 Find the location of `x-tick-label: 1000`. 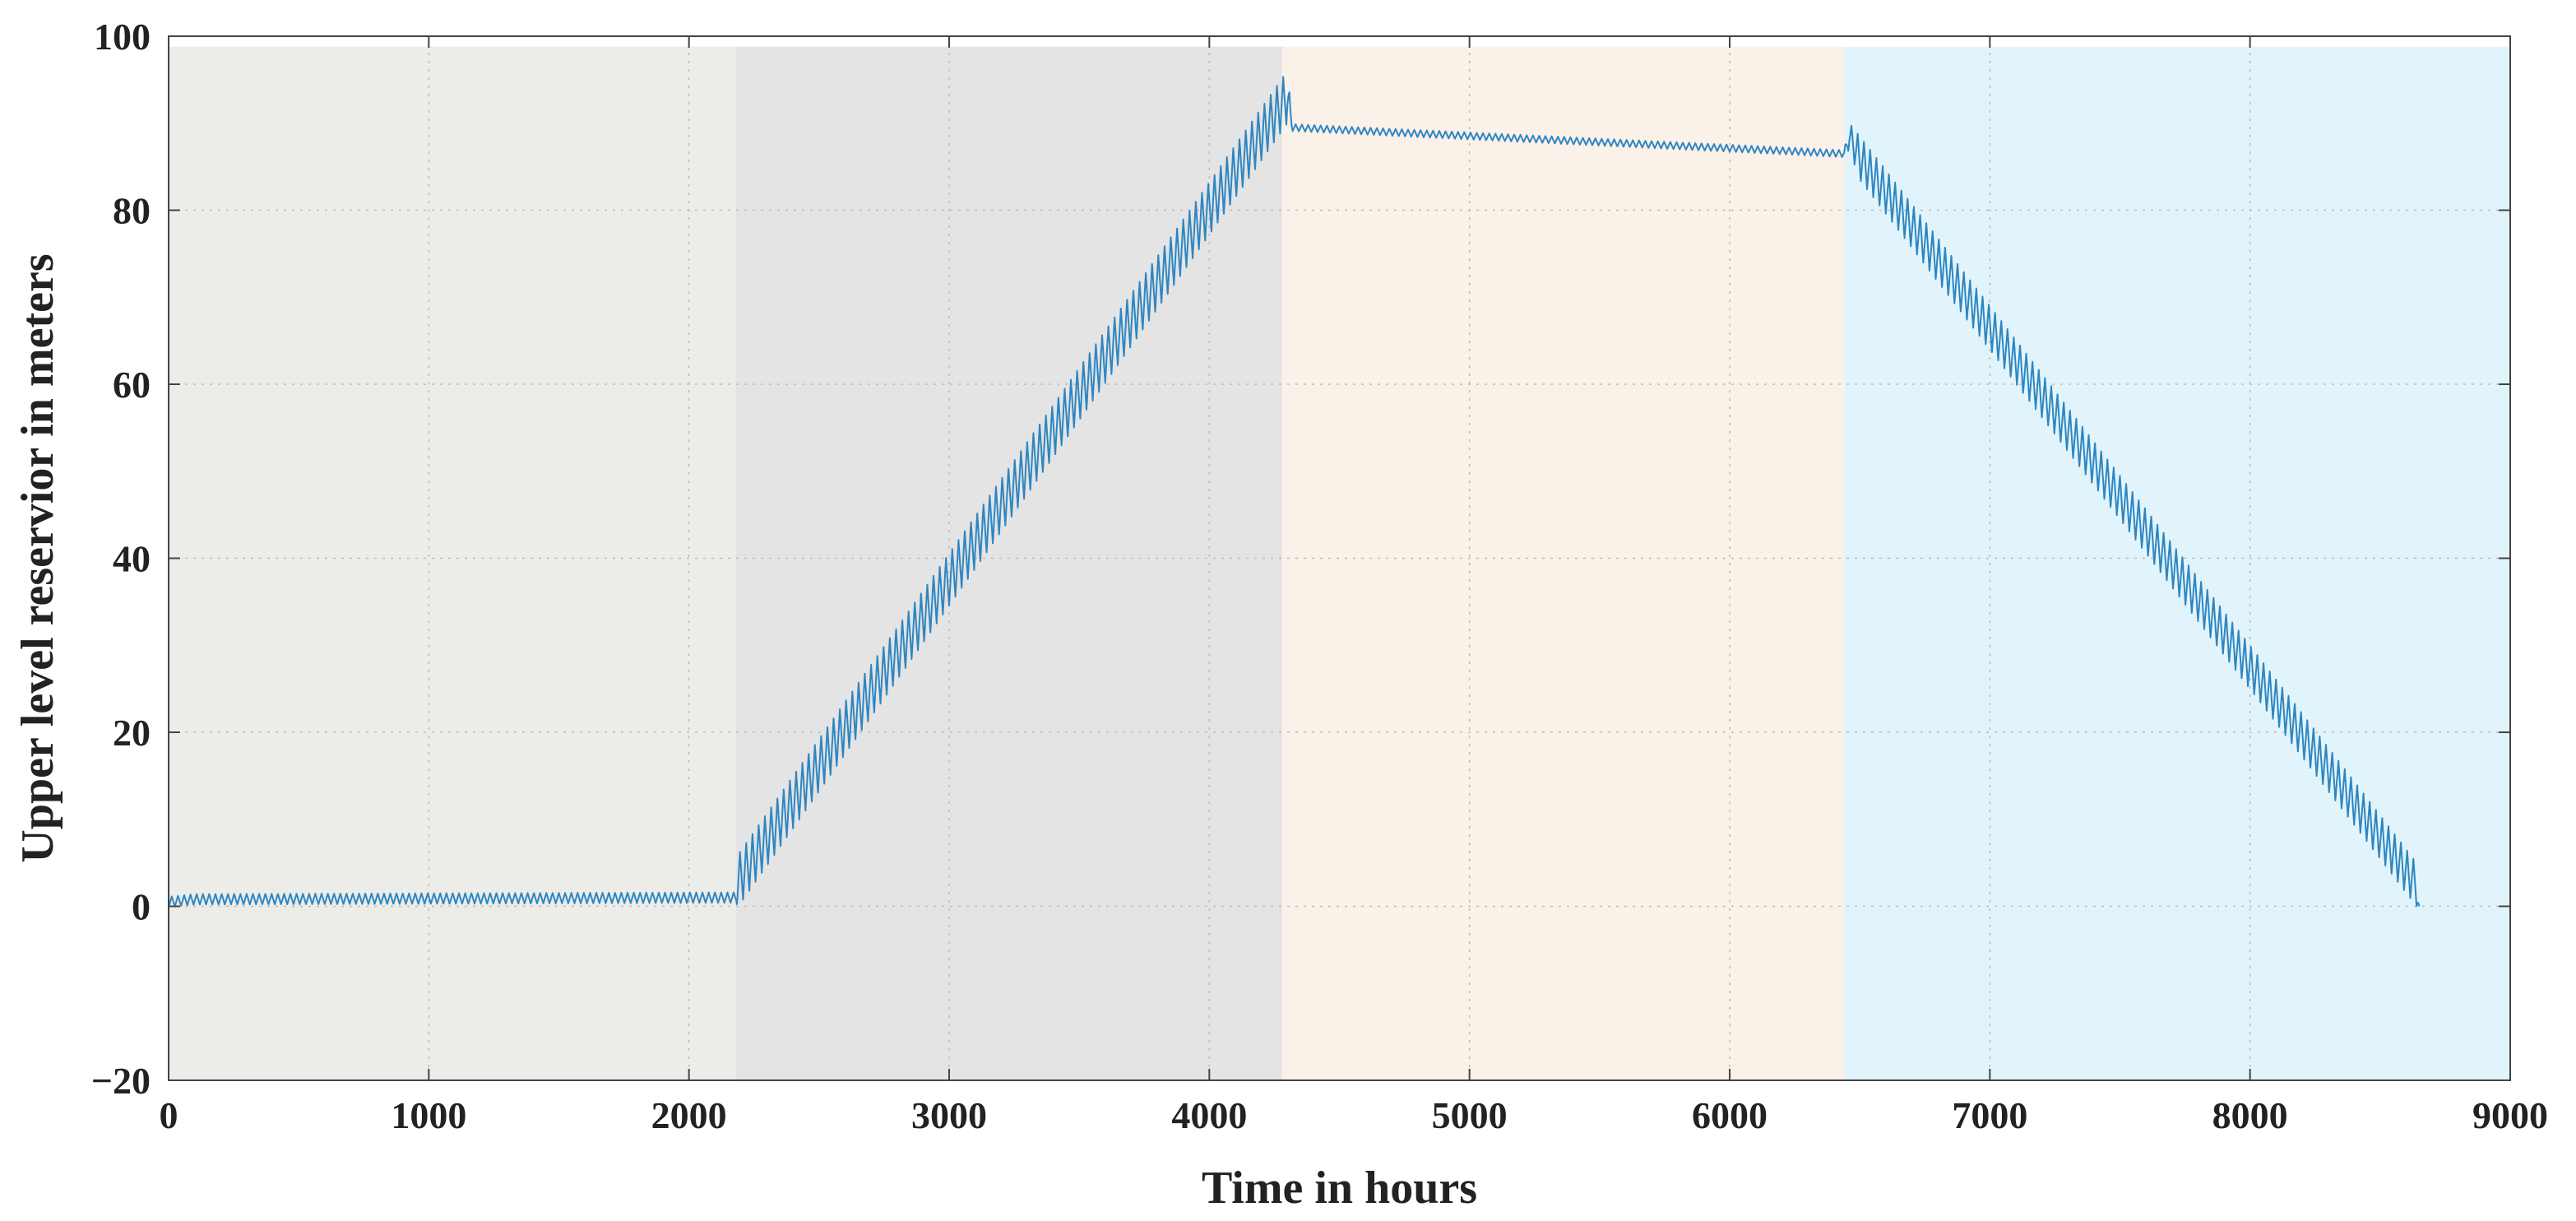

x-tick-label: 1000 is located at coordinates (429, 1115).